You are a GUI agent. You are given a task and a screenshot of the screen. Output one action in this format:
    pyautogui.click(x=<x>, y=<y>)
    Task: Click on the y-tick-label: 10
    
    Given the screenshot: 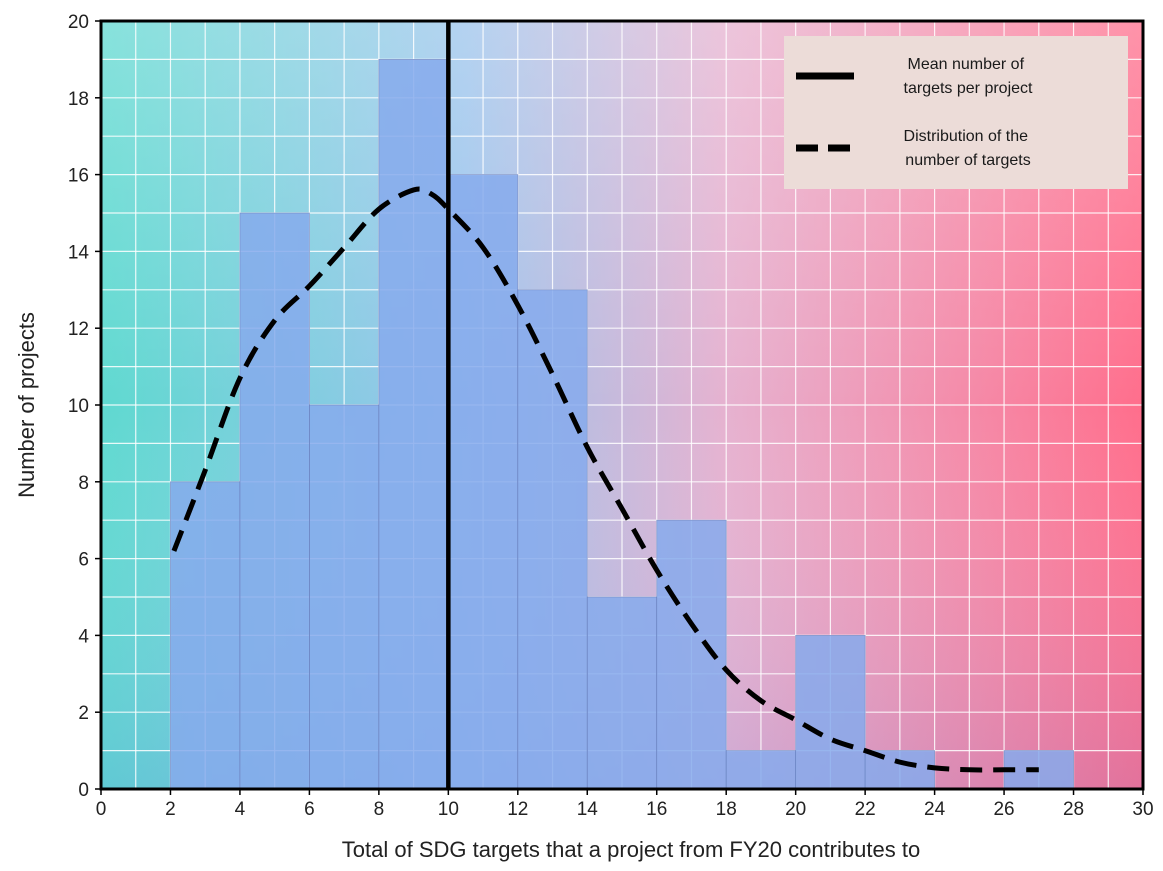 What is the action you would take?
    pyautogui.click(x=78, y=406)
    